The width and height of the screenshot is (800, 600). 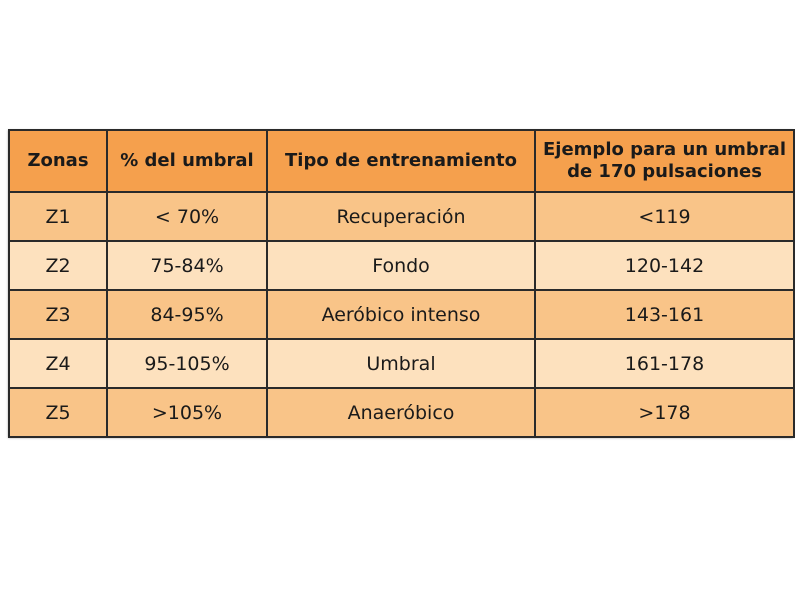 I want to click on training-type-cell: Fondo, so click(x=401, y=265).